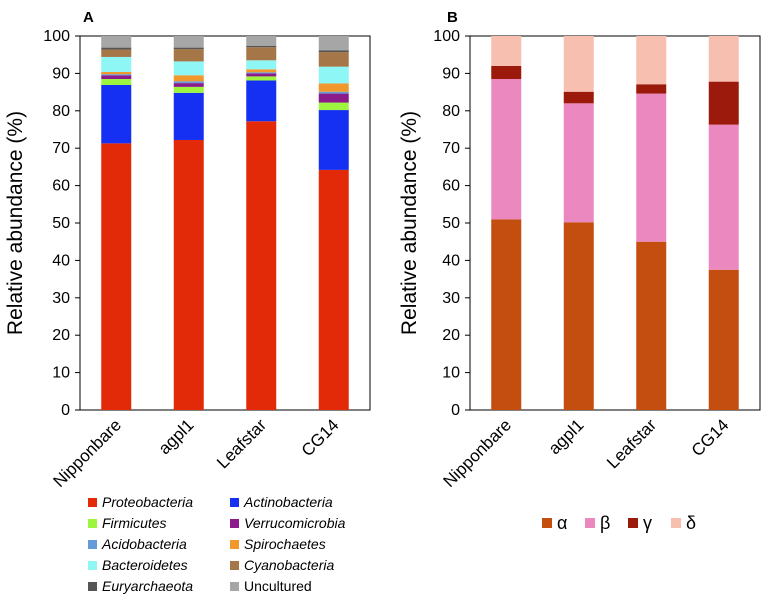 This screenshot has width=765, height=609. I want to click on panel-a-y-tick-label: 50, so click(61, 223).